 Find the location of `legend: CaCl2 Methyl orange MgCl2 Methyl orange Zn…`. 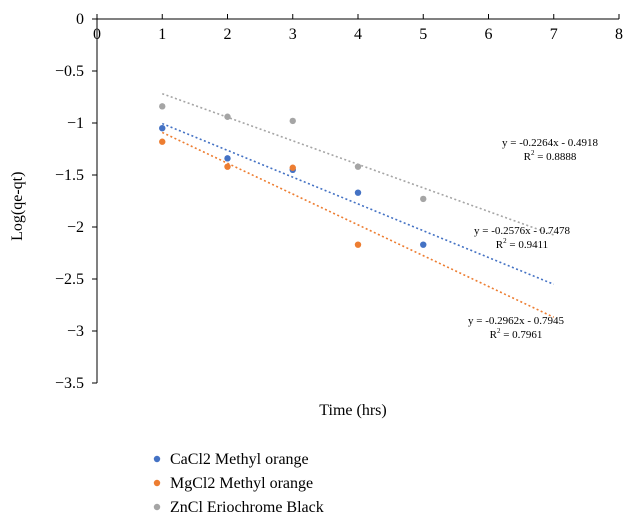

legend: CaCl2 Methyl orange MgCl2 Methyl orange Zn… is located at coordinates (238, 483).